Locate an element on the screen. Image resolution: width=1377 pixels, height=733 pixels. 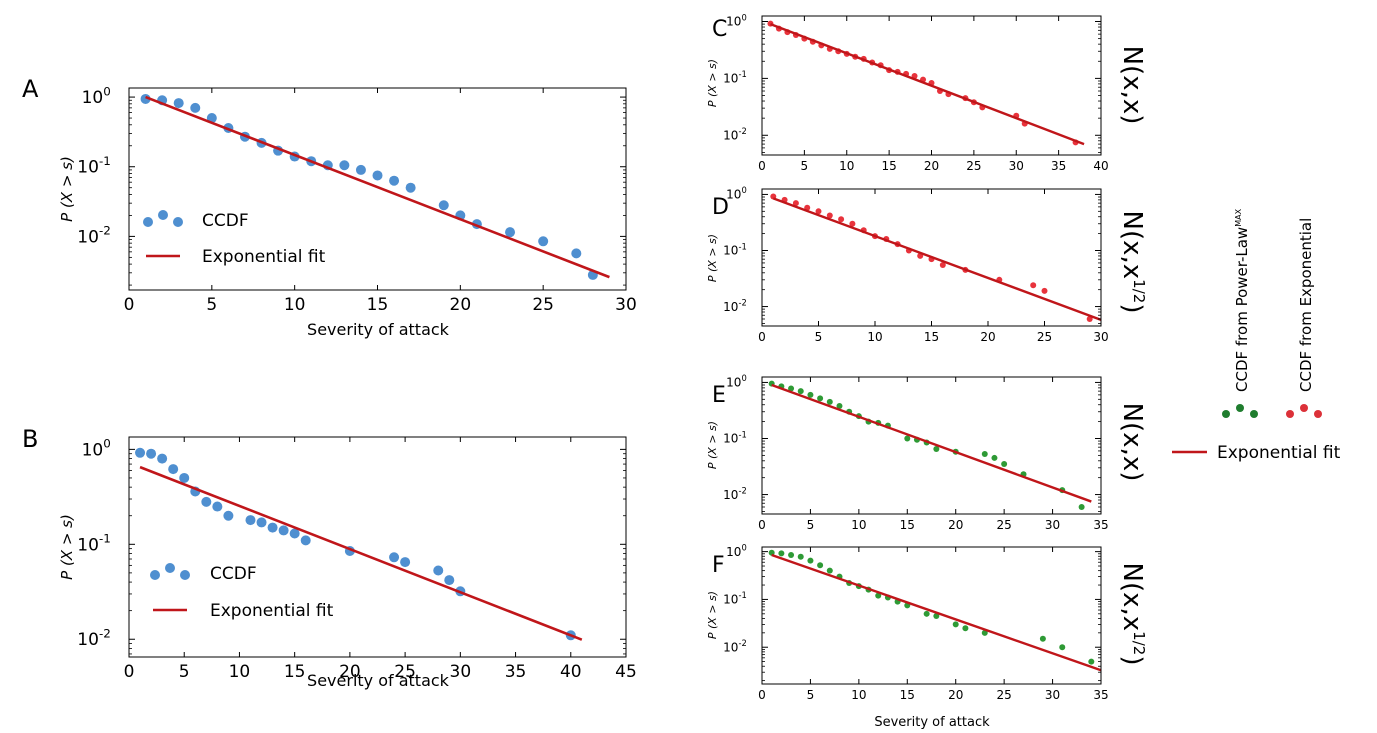
legend-label: Exponential fit is located at coordinates (264, 257).